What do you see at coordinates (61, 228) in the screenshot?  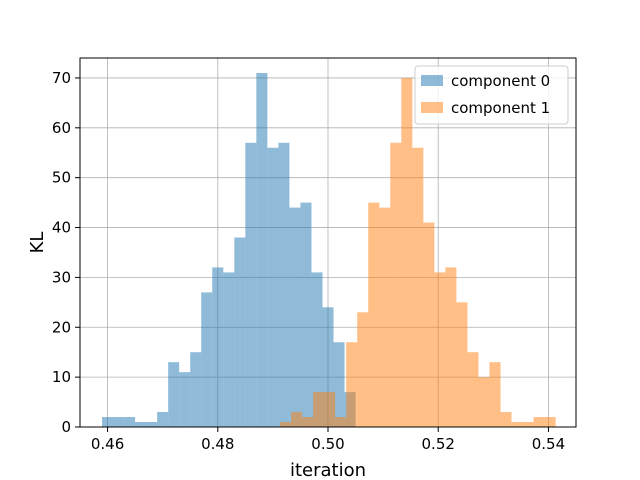 I see `y-tick-label: 40` at bounding box center [61, 228].